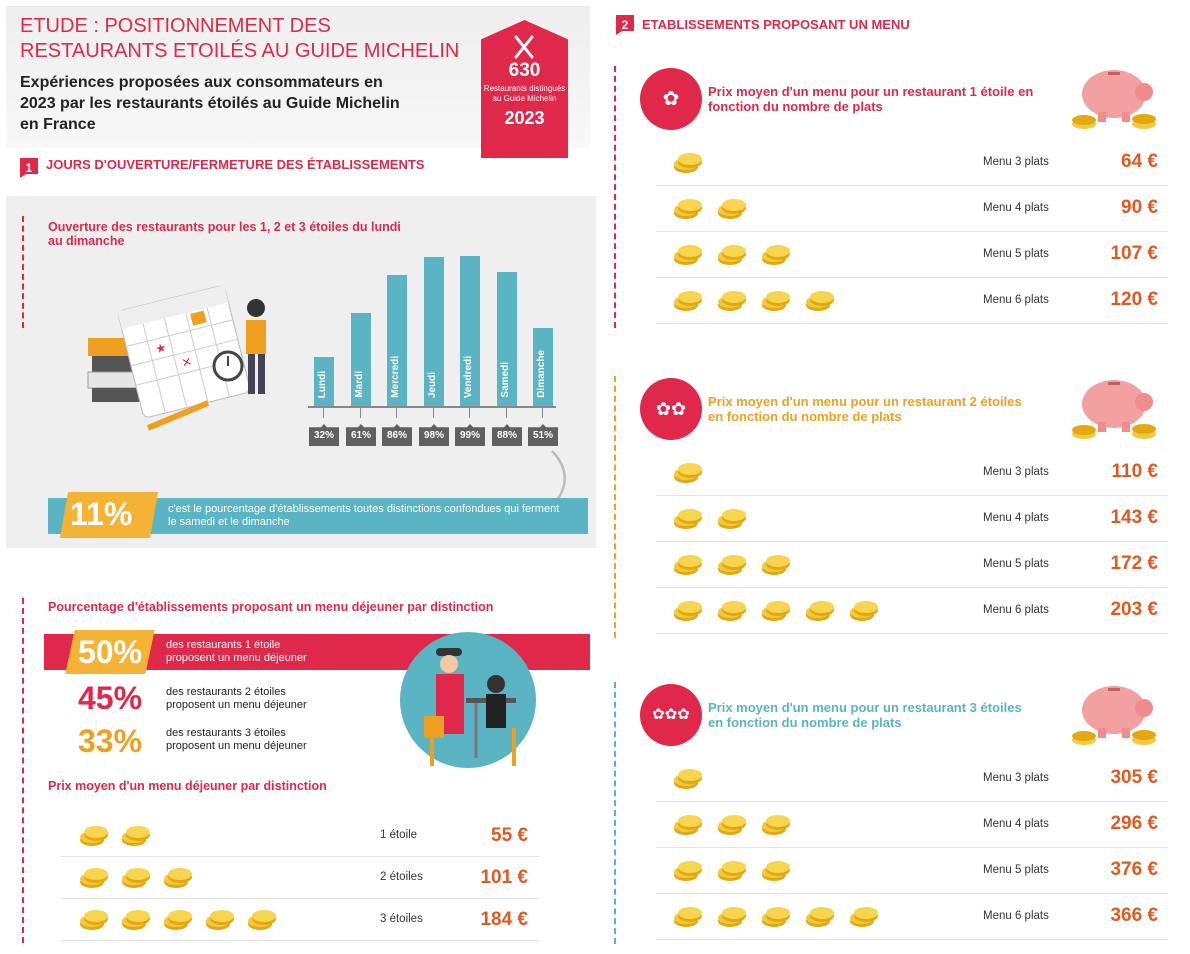 The height and width of the screenshot is (954, 1190). What do you see at coordinates (226, 692) in the screenshot?
I see `lunch-2-star-line1: des restaurants 2 étoiles` at bounding box center [226, 692].